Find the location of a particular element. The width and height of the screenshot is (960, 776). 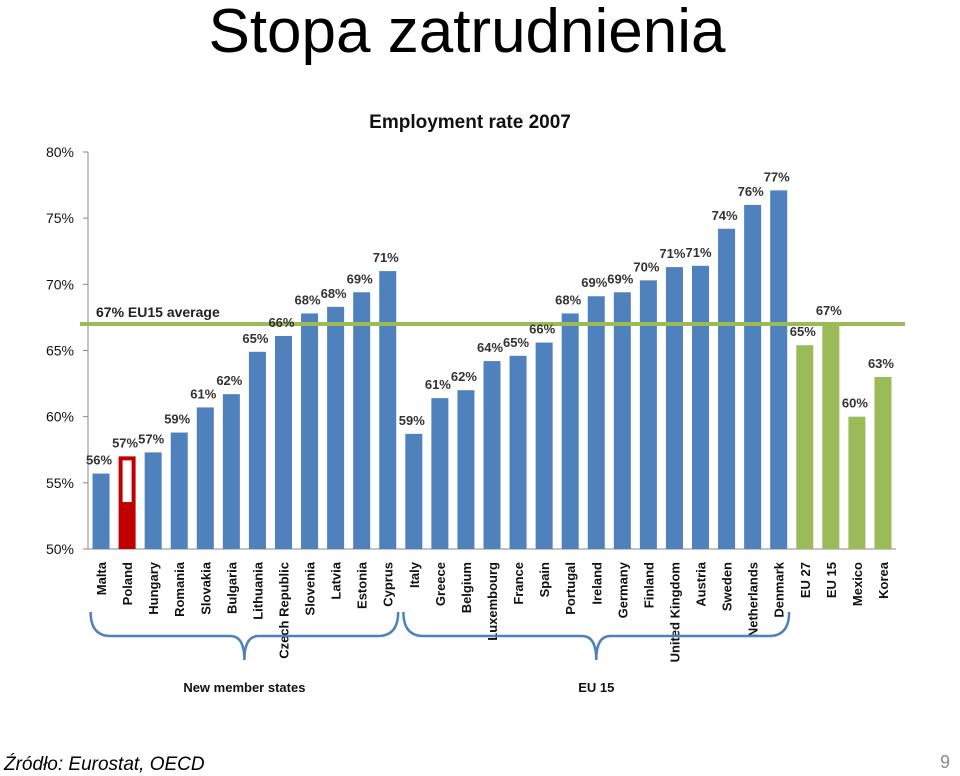

data-label: 66% is located at coordinates (281, 322).